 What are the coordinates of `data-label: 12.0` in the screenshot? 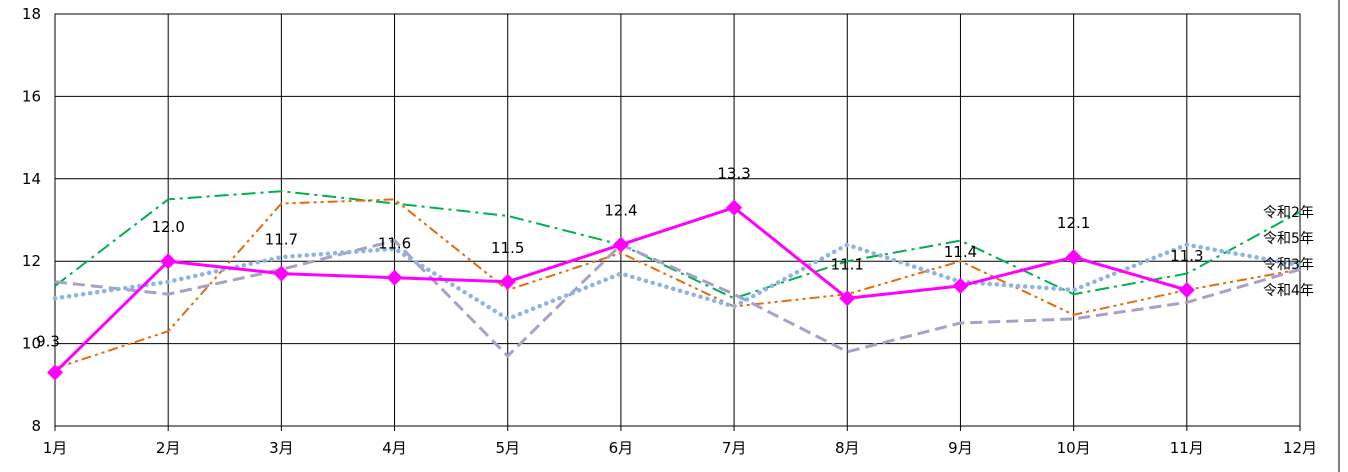 It's located at (167, 227).